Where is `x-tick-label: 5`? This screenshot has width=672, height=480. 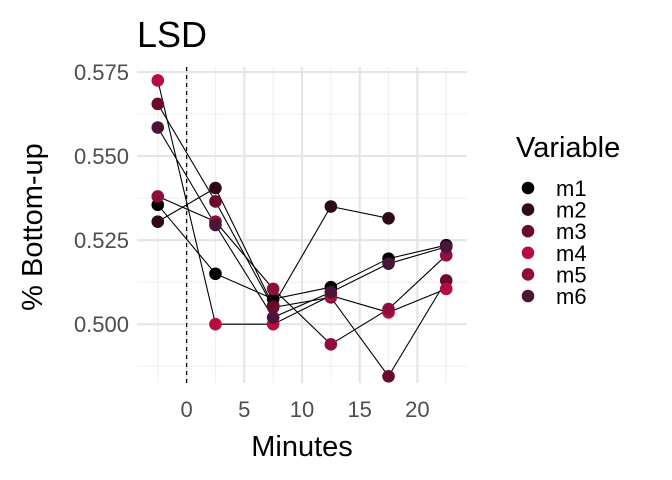 x-tick-label: 5 is located at coordinates (244, 409).